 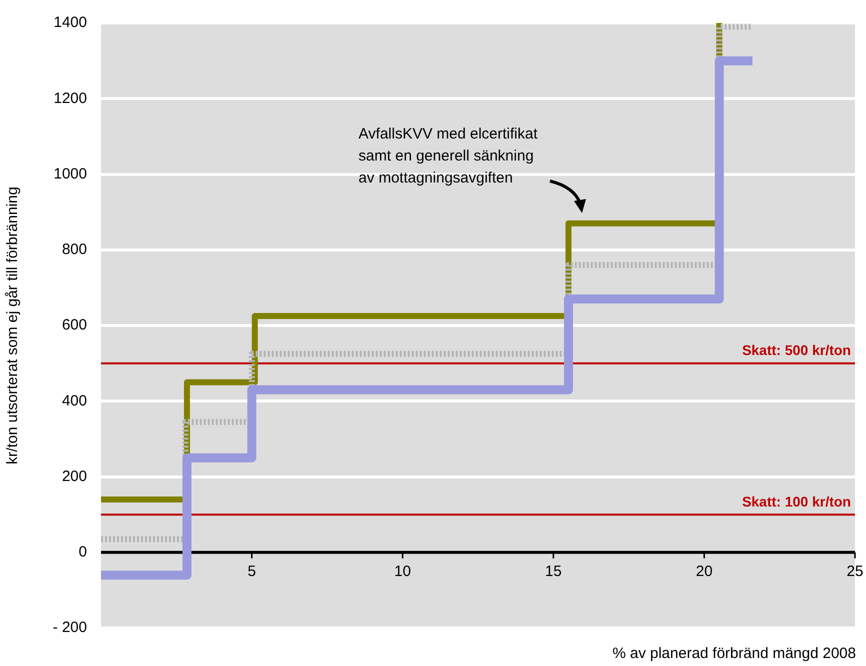 I want to click on x-tick-label: 5, so click(x=252, y=571).